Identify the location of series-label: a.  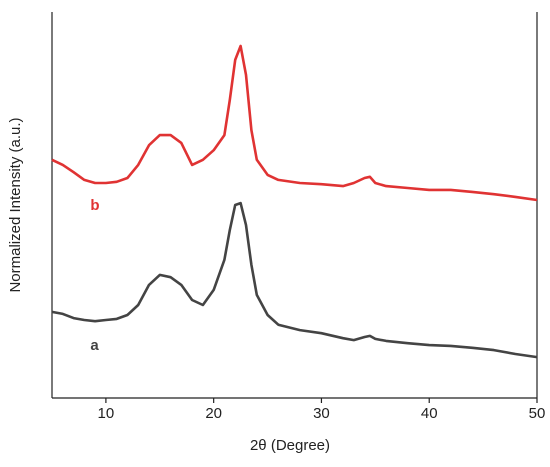
(94, 345).